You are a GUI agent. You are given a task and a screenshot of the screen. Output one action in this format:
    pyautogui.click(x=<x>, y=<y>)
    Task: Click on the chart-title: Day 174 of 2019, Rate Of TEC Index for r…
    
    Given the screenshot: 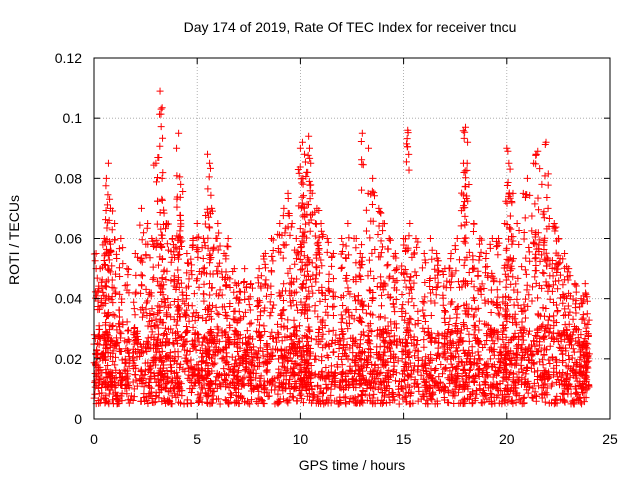 What is the action you would take?
    pyautogui.click(x=350, y=27)
    